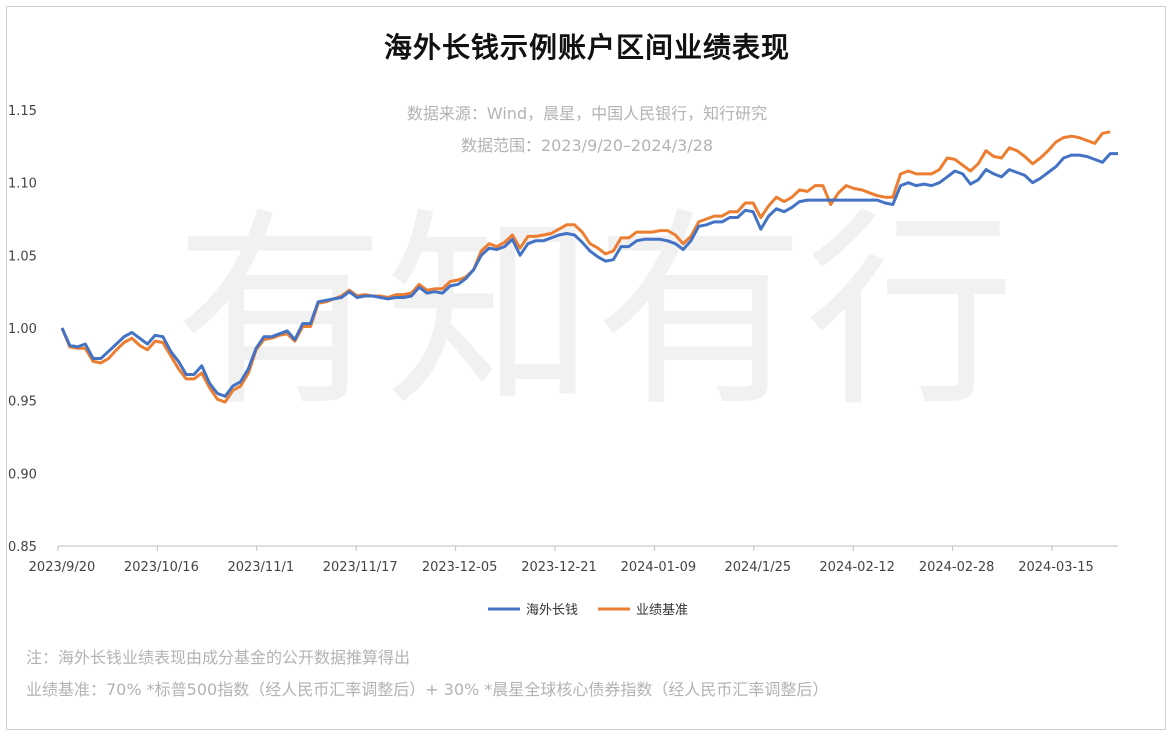 The image size is (1174, 738). Describe the element at coordinates (757, 567) in the screenshot. I see `x-tick-label: 2024/1/25` at that location.